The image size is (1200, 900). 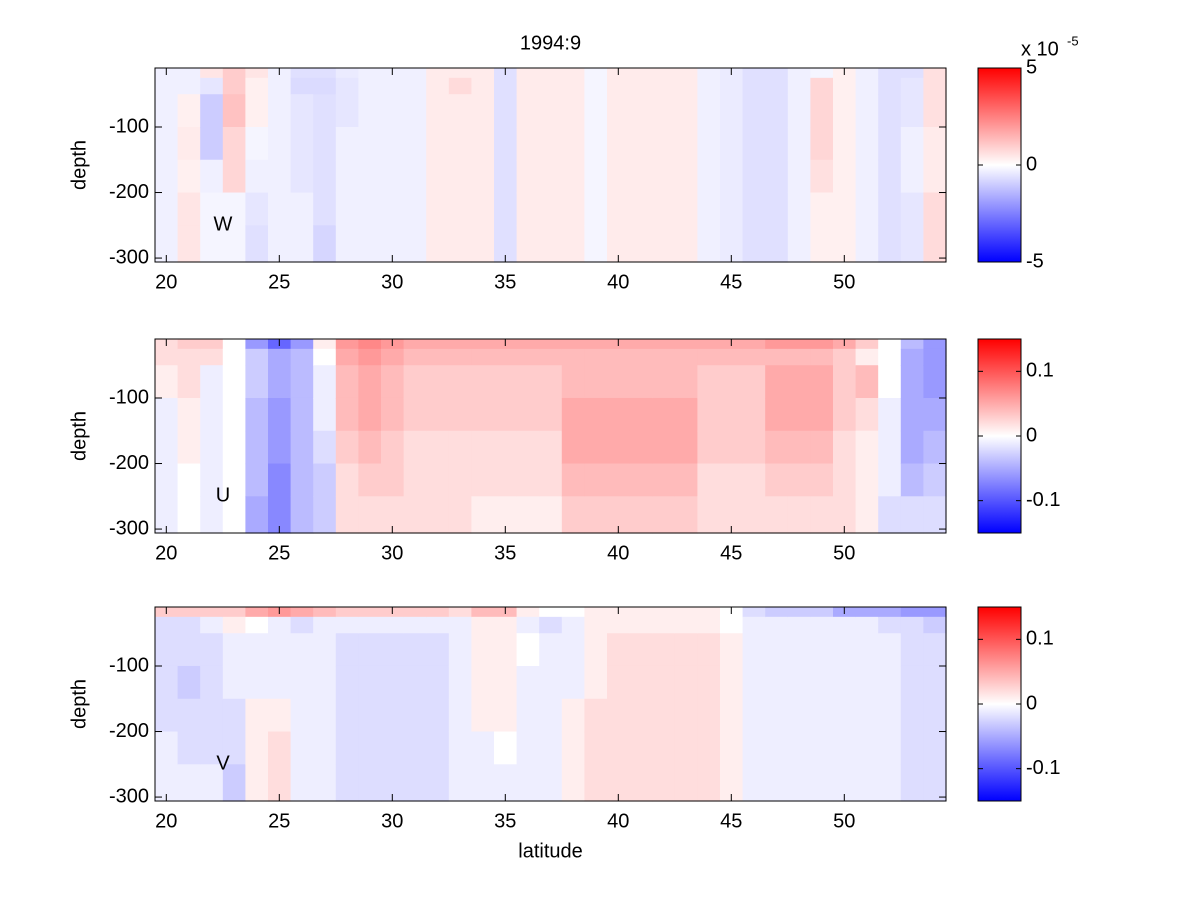 I want to click on x-tick-label: 25, so click(x=279, y=821).